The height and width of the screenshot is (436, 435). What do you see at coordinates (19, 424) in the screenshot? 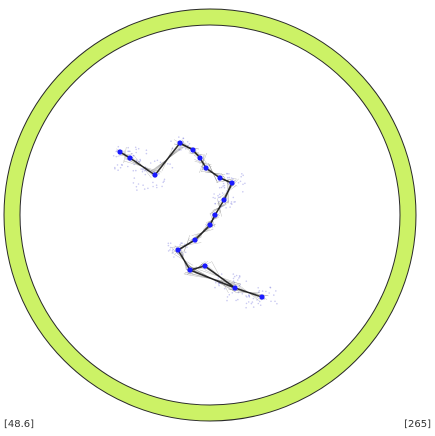
I see `left-readout: [48.6]` at bounding box center [19, 424].